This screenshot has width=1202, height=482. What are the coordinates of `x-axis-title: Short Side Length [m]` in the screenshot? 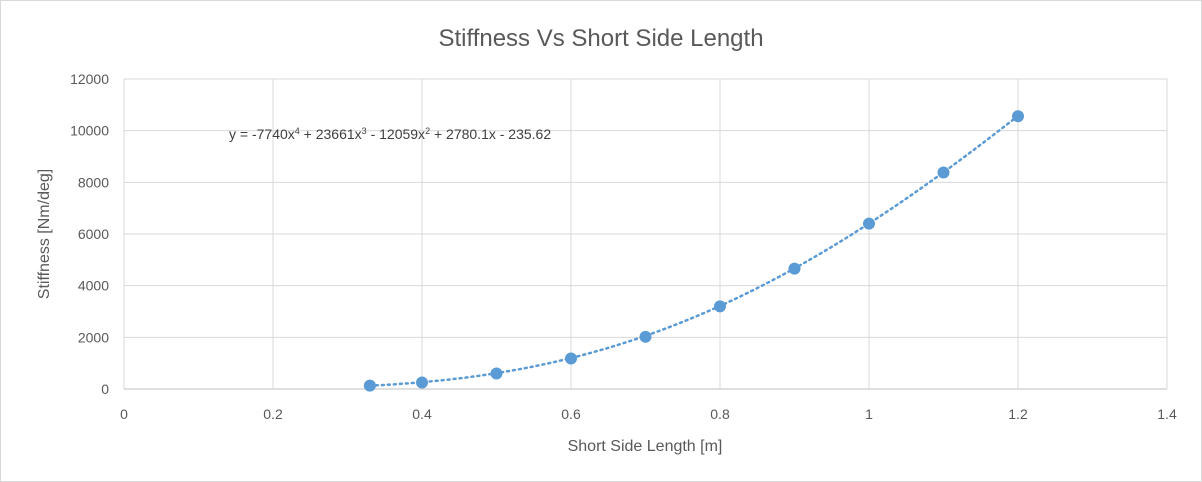 It's located at (645, 446).